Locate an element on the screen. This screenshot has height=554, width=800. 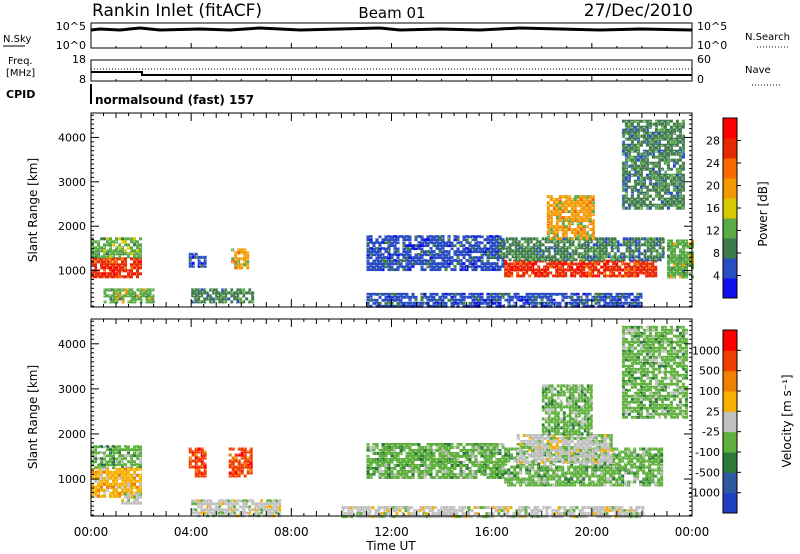
time-tick-label: 12:00 is located at coordinates (391, 532).